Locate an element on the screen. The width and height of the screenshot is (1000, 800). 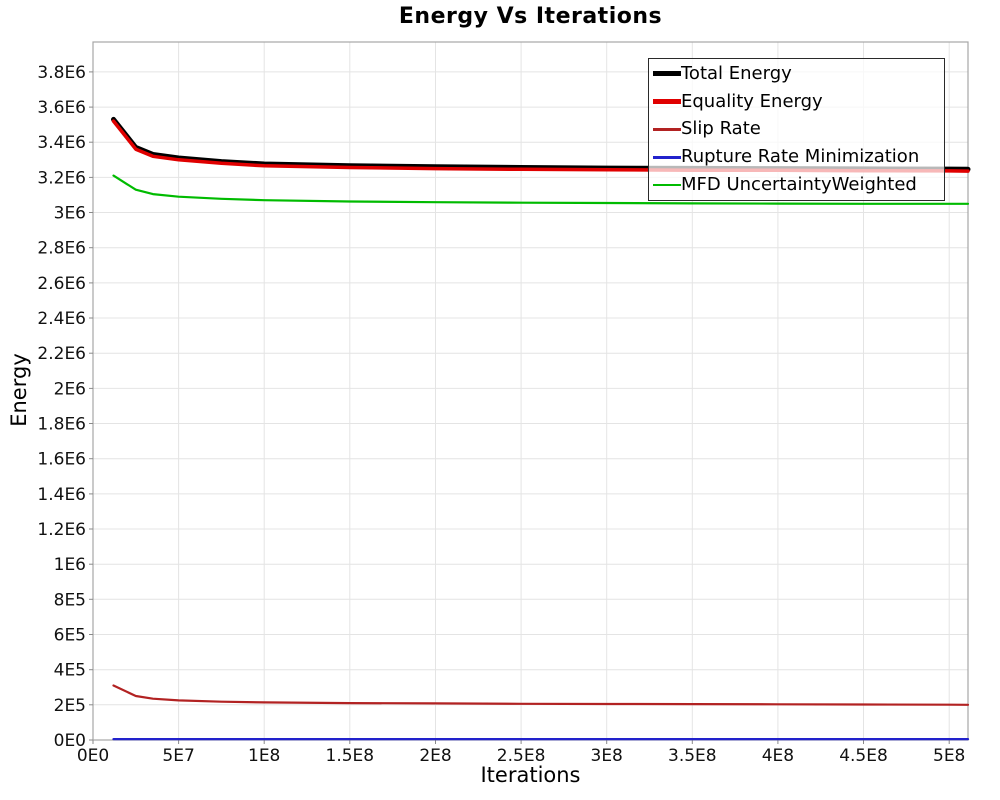
y-tick-label: 2.2E6 is located at coordinates (61, 354).